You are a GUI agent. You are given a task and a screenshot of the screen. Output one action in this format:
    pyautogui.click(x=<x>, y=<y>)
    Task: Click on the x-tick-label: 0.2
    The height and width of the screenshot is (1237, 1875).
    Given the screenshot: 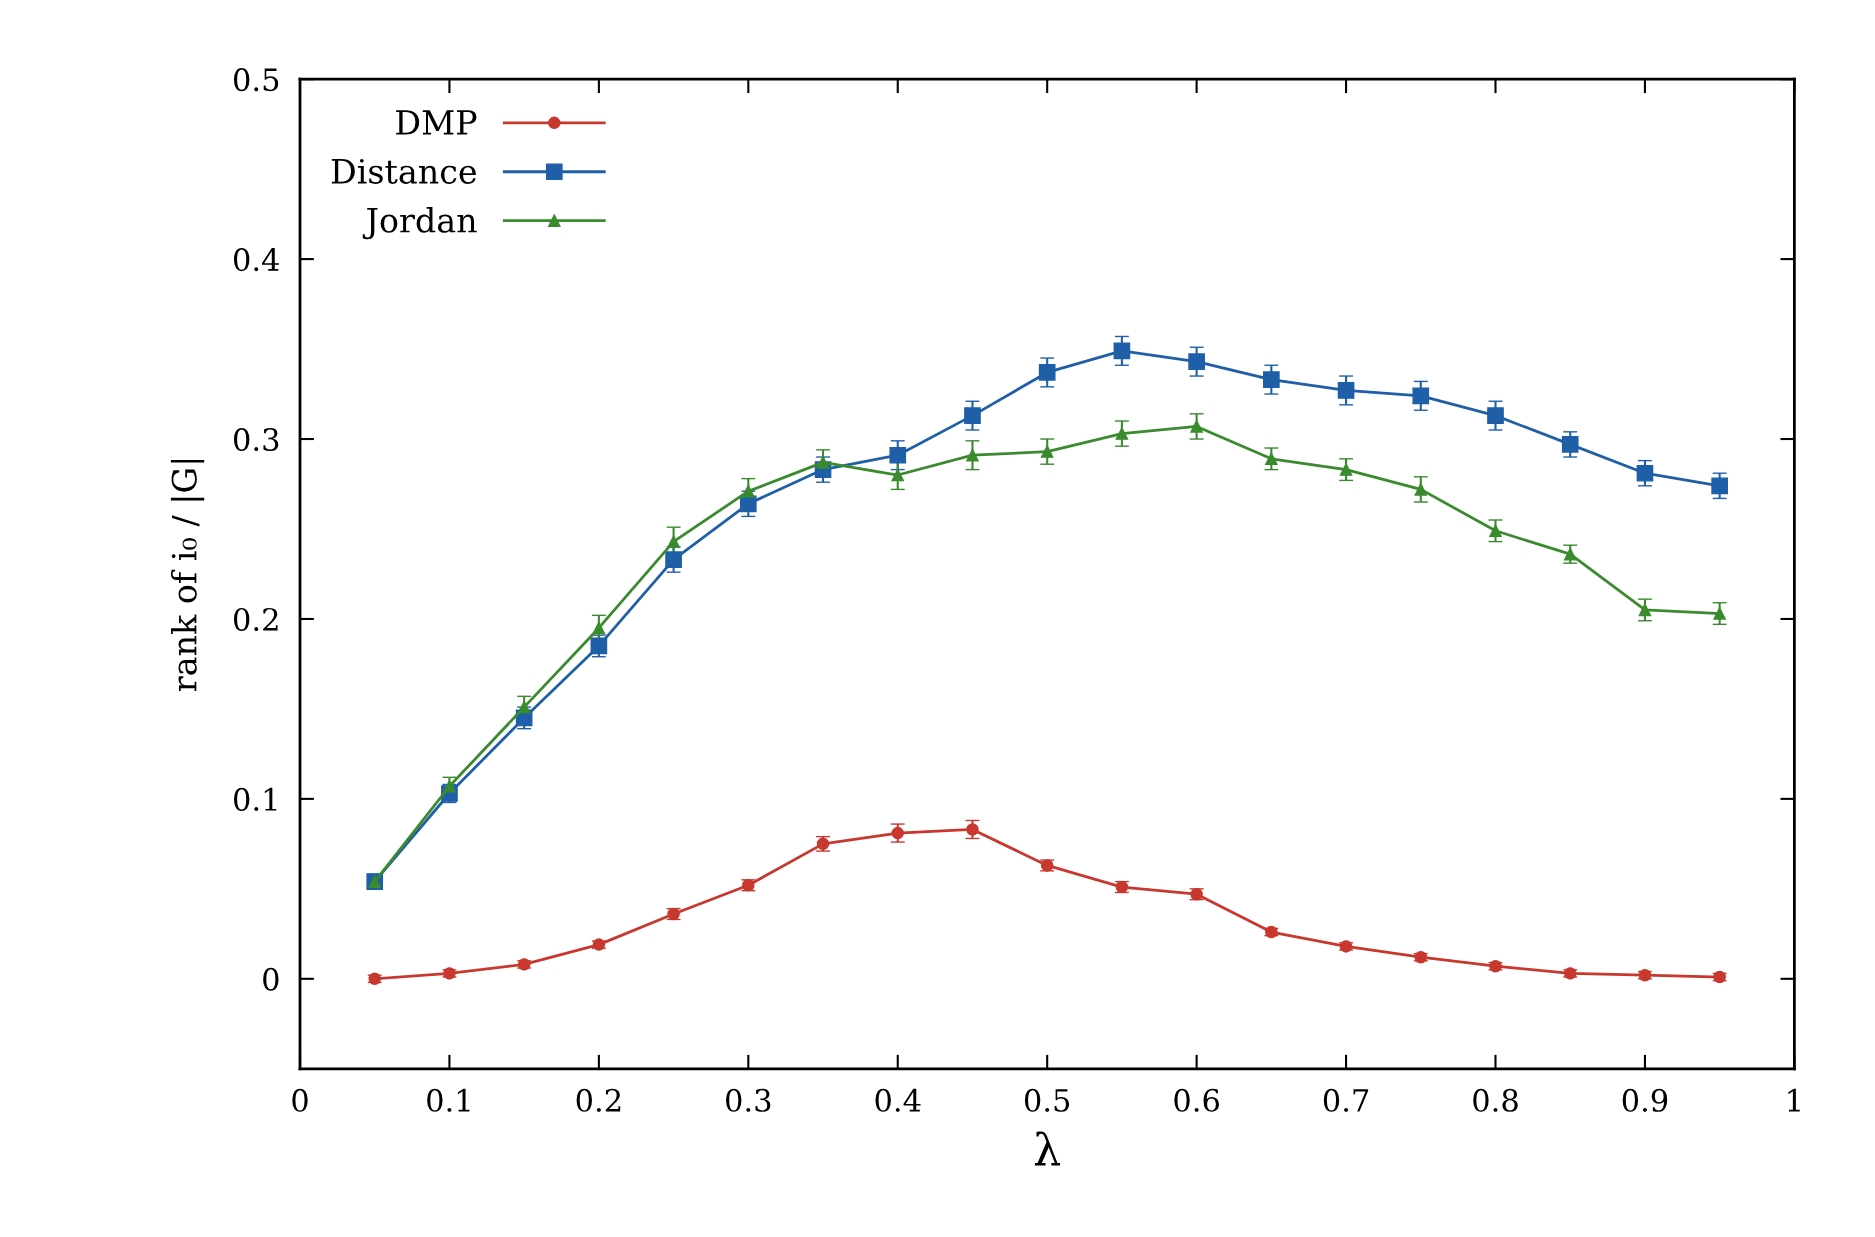 What is the action you would take?
    pyautogui.click(x=598, y=1100)
    